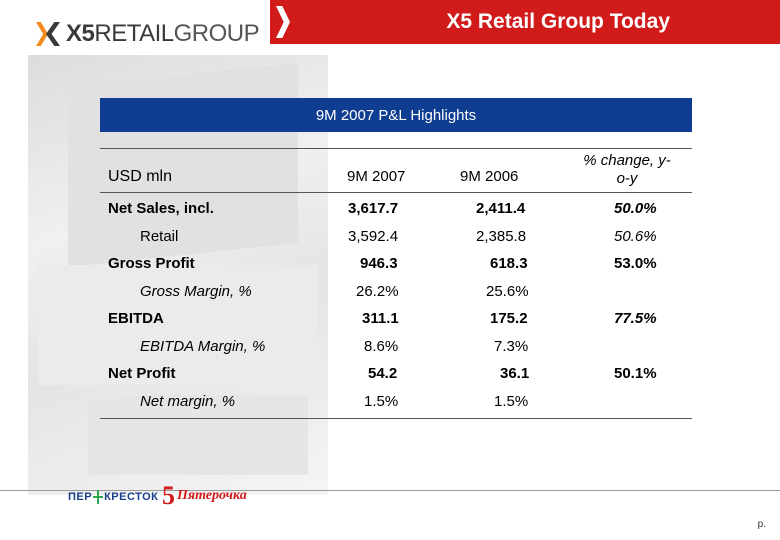  I want to click on title-bar: X5 Retail Group Today, so click(525, 22).